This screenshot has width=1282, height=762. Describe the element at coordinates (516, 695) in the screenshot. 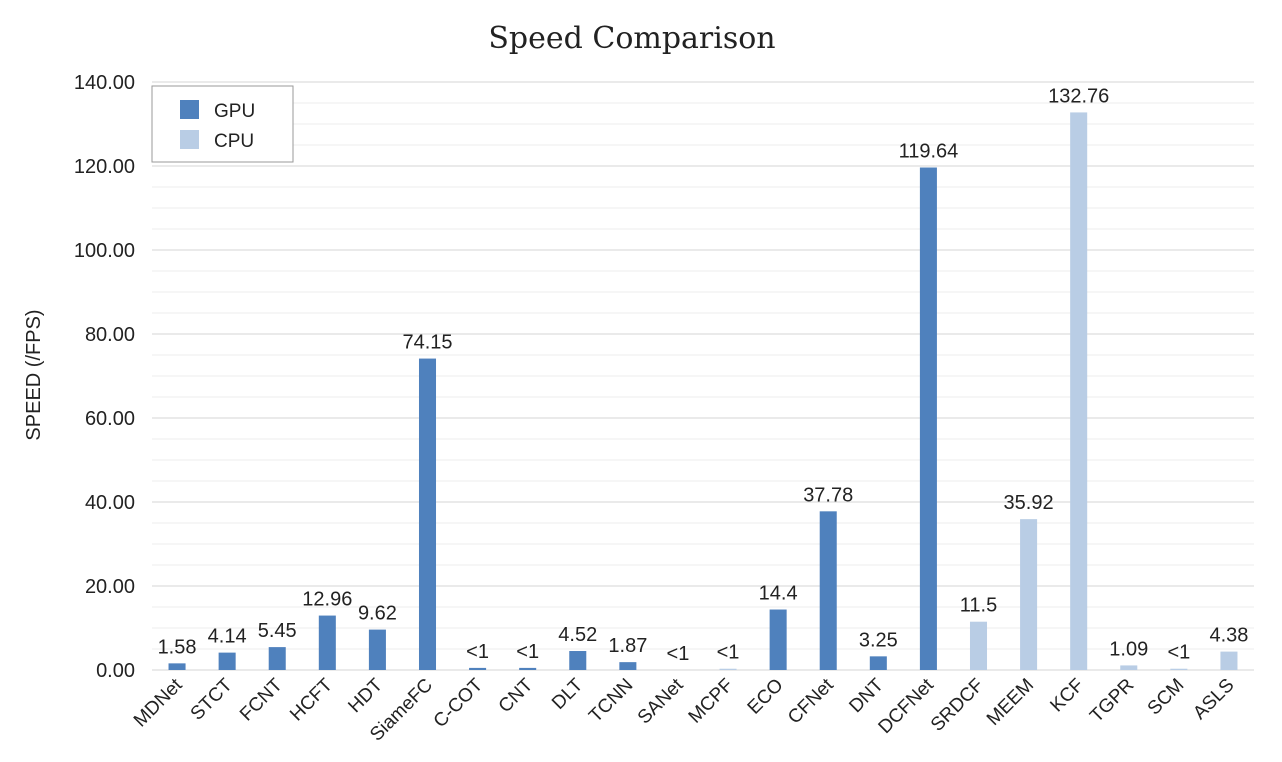

I see `x-tick-label: CNT` at that location.